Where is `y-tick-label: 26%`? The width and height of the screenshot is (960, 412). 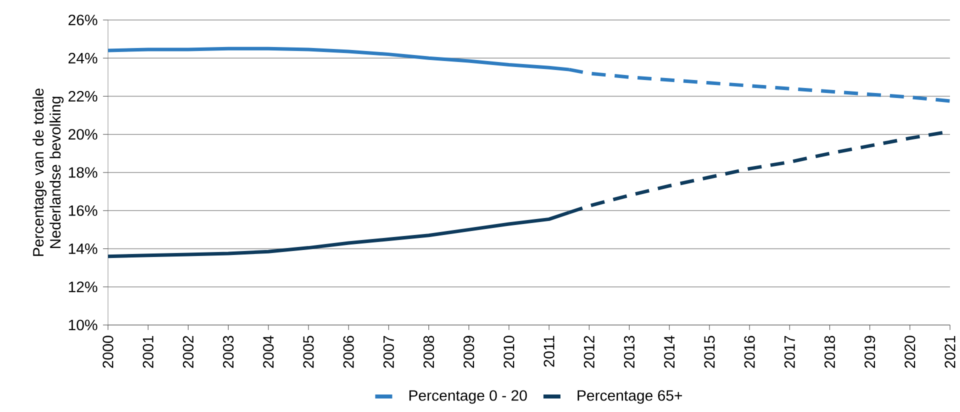
y-tick-label: 26% is located at coordinates (83, 20).